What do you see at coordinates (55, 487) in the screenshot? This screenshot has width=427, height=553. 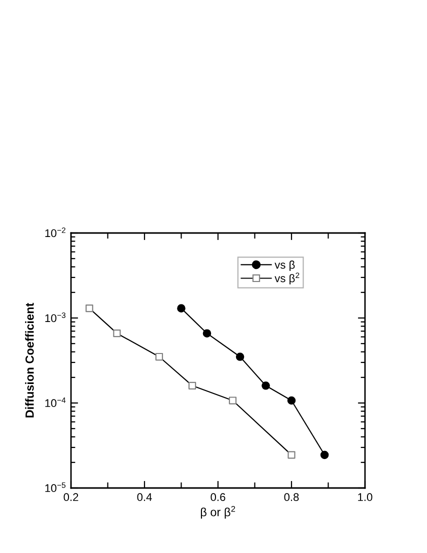 I see `y-tick-label: 10$^{−5}$` at bounding box center [55, 487].